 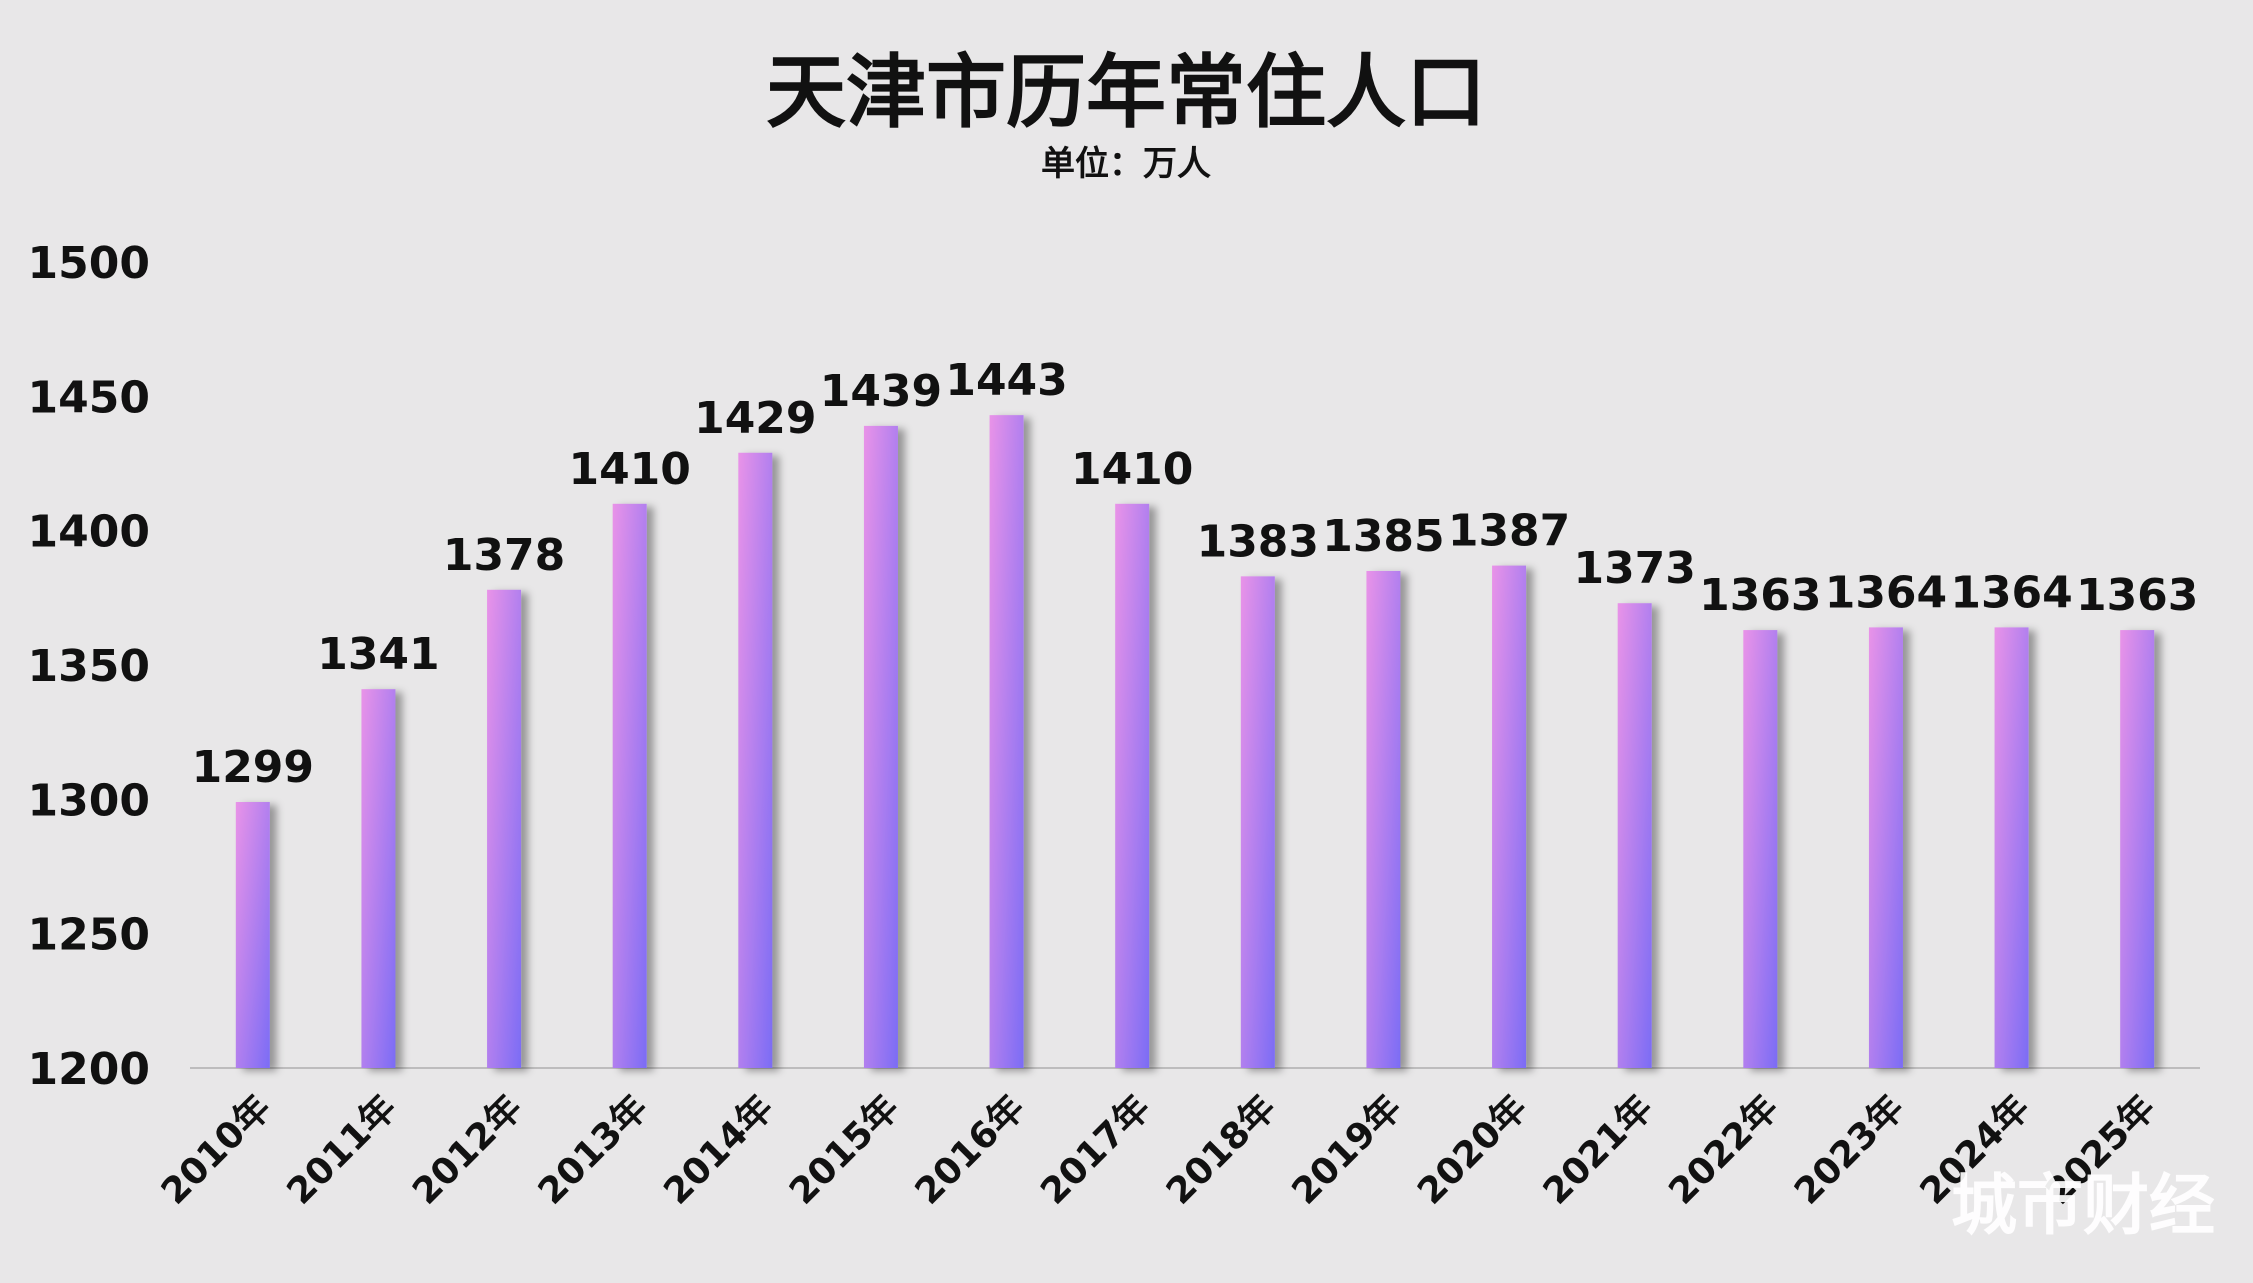 What do you see at coordinates (970, 1149) in the screenshot?
I see `x-tick-label: 2016年` at bounding box center [970, 1149].